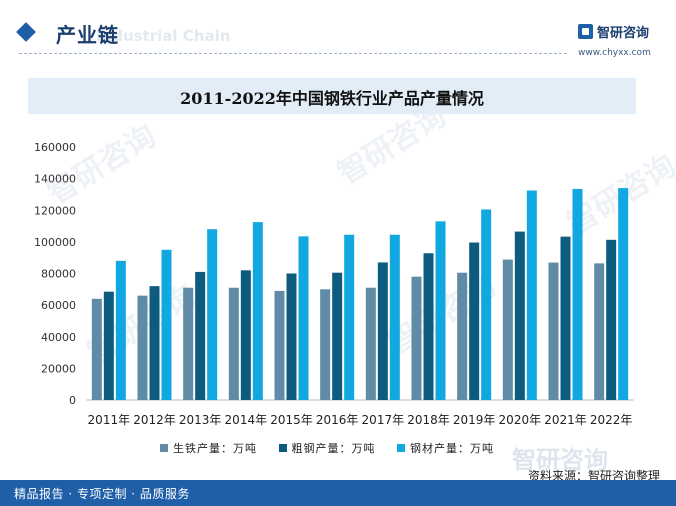 The image size is (676, 506). I want to click on x-tick-label: 2017年, so click(383, 420).